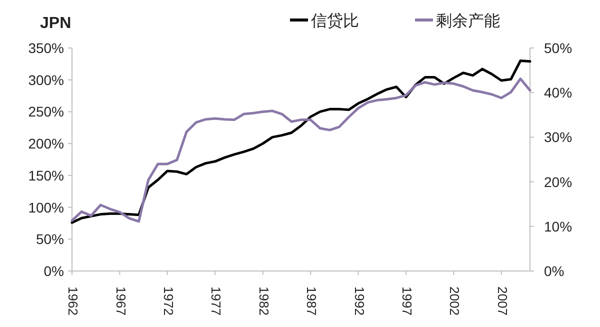 This screenshot has height=327, width=600. I want to click on x-tick-label: 1987, so click(312, 301).